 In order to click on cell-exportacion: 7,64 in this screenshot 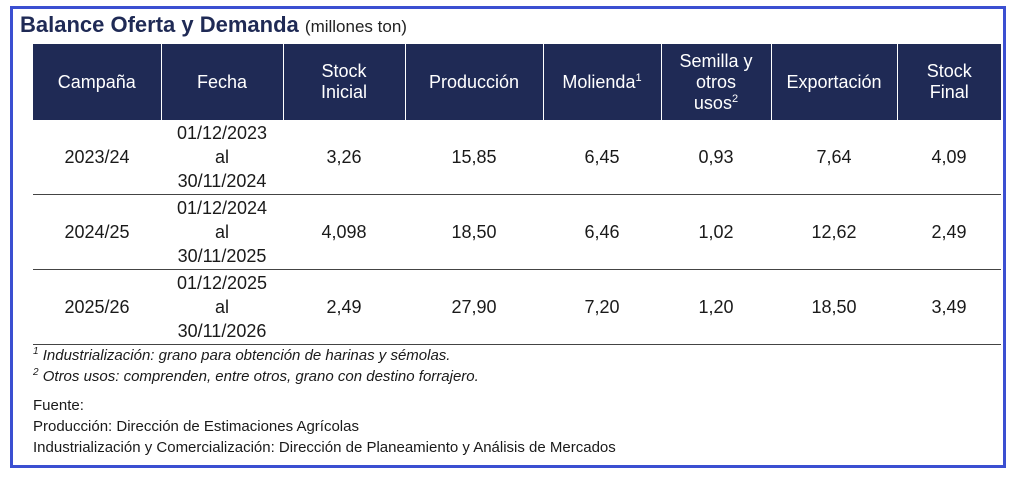, I will do `click(834, 157)`.